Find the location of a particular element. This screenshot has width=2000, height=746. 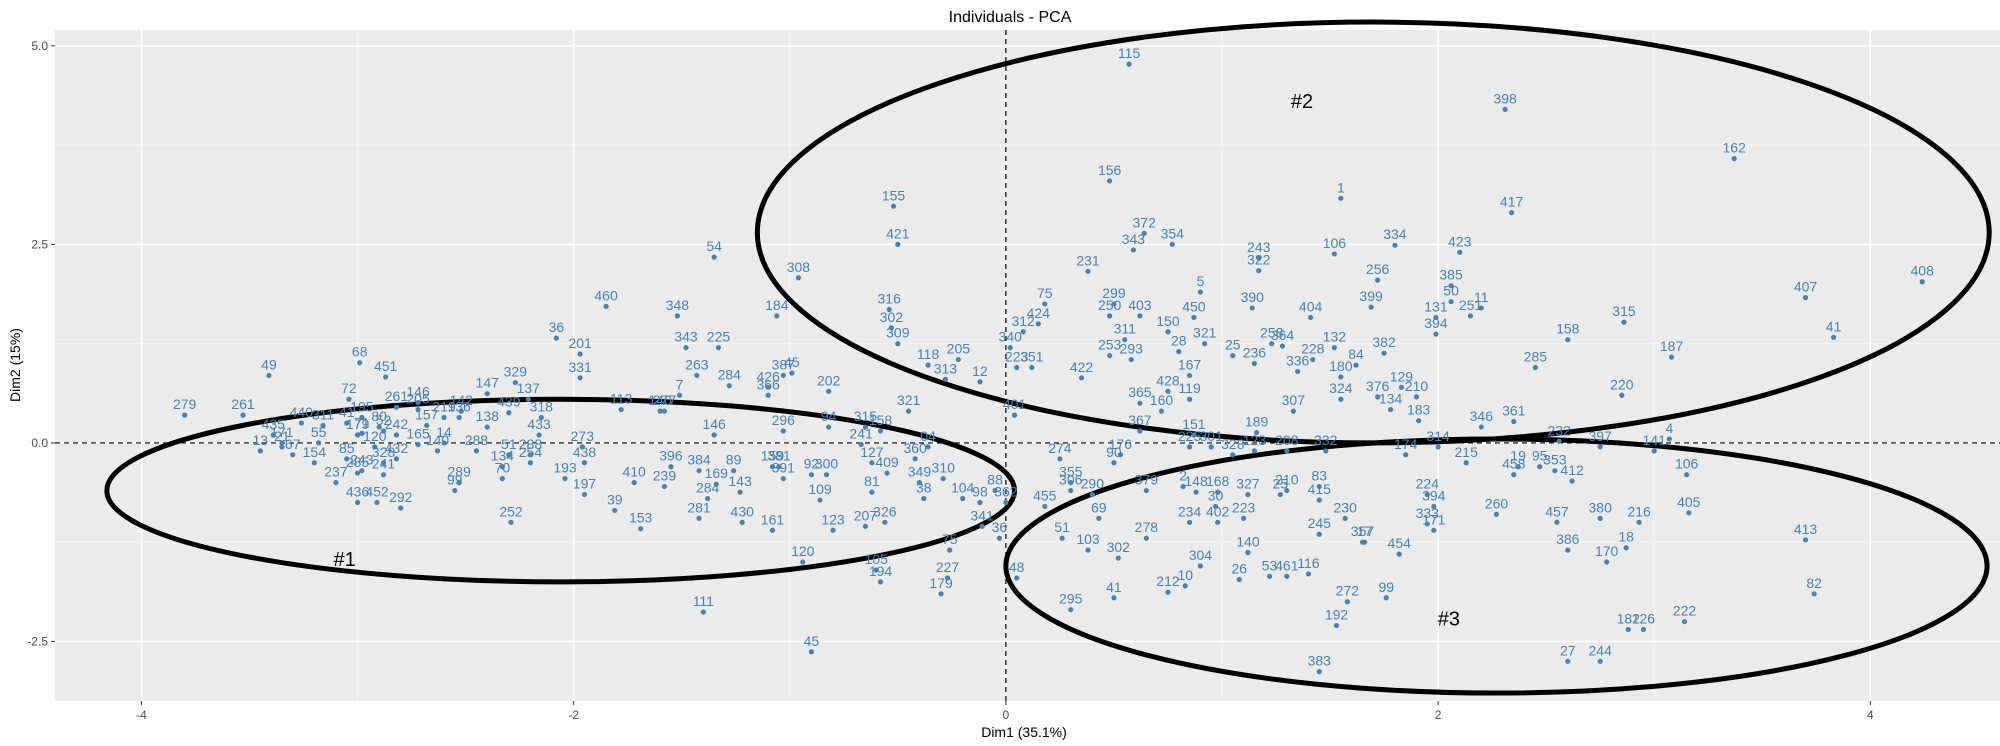

point-label: 123 is located at coordinates (833, 519).